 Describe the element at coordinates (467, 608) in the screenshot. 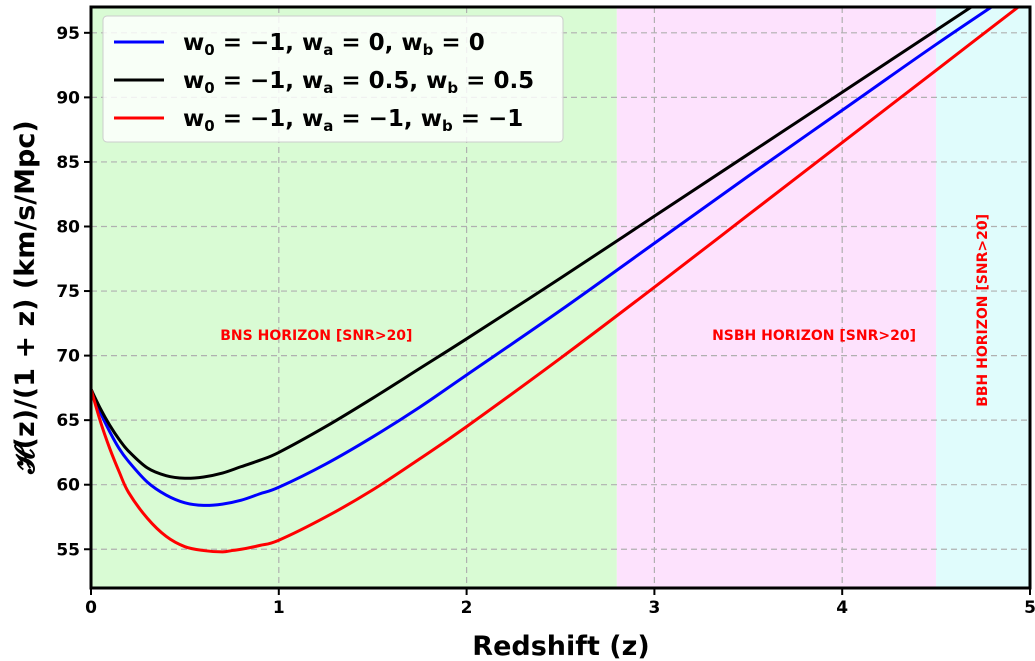

I see `x-tick-label-2: 2` at that location.